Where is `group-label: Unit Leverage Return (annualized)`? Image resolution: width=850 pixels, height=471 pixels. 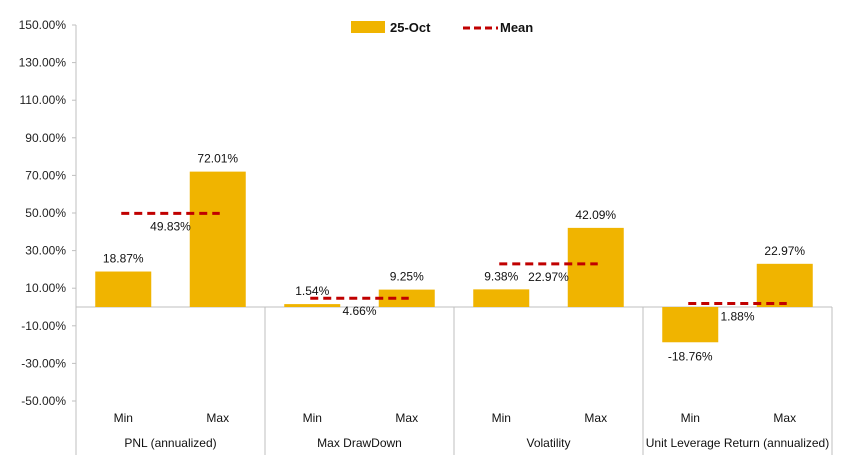
group-label: Unit Leverage Return (annualized) is located at coordinates (737, 443).